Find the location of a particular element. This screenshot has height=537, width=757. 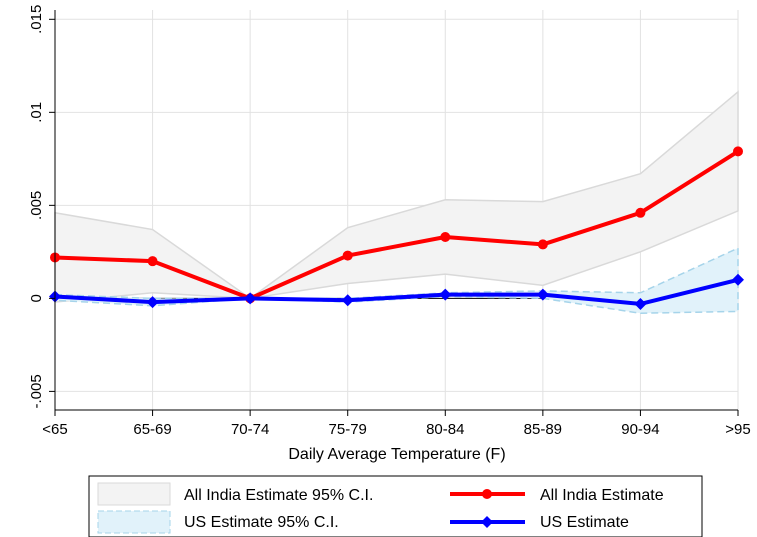

legend-swatch-india-ci is located at coordinates (134, 494).